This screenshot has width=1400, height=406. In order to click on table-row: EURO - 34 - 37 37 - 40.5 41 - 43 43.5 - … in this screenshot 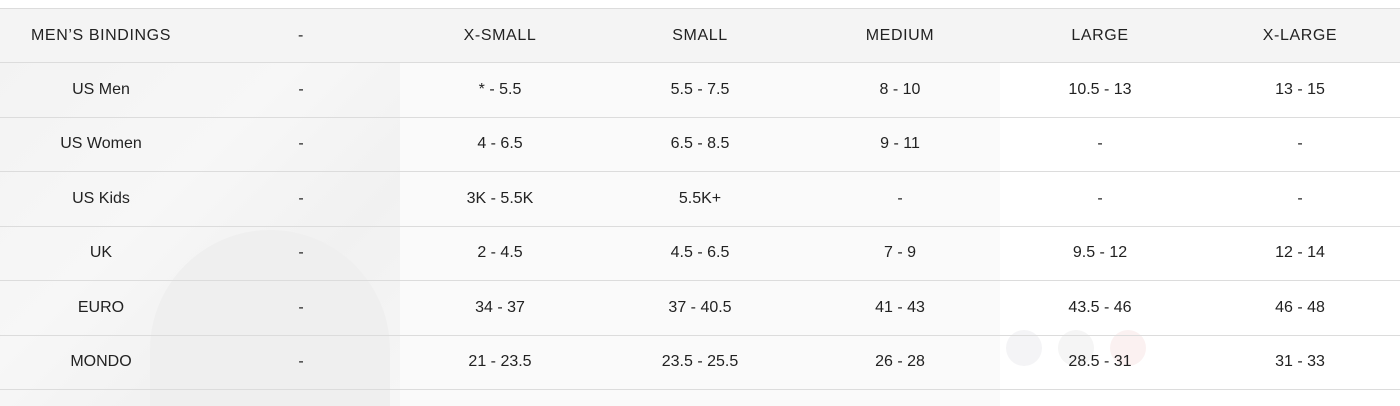, I will do `click(700, 308)`.